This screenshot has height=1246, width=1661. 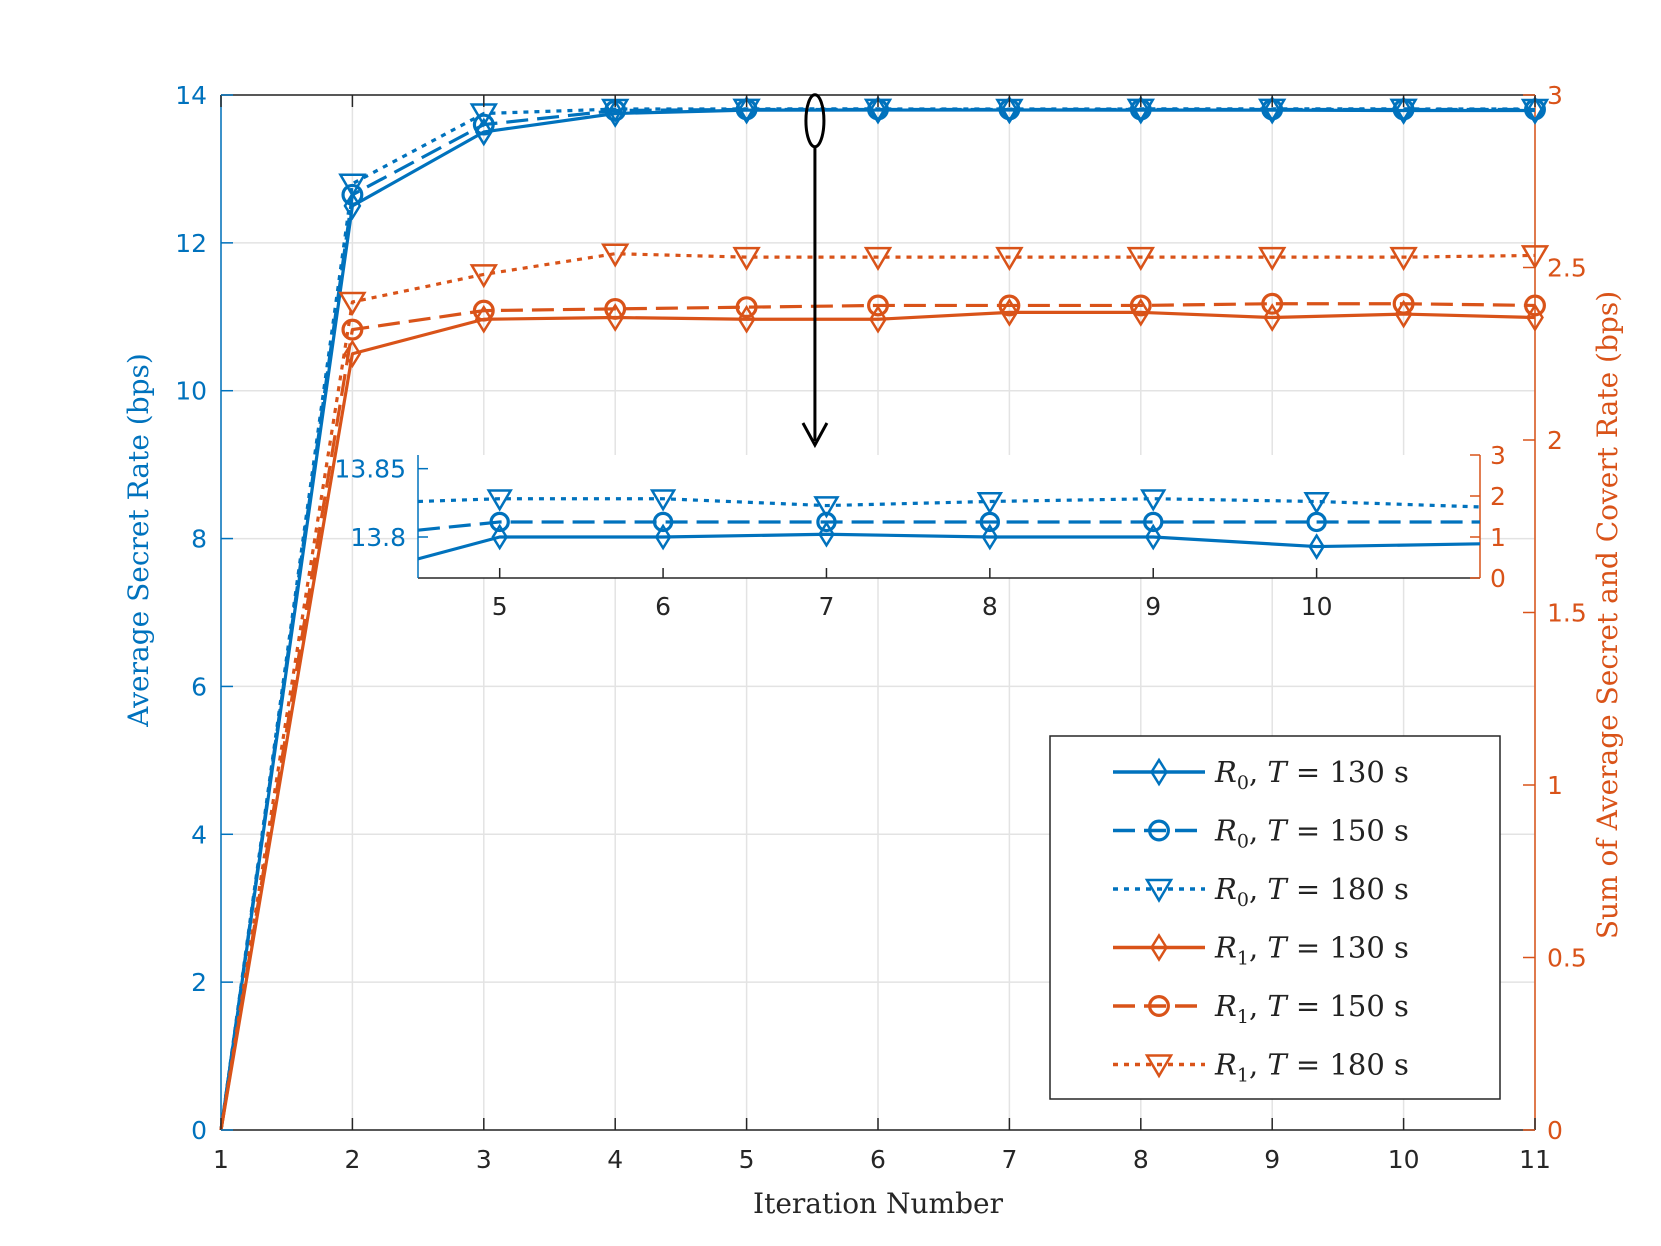 I want to click on inset-chart: 5 6 7 8 9 10 13.8 13.85 0 1 2 3, so click(x=919, y=531).